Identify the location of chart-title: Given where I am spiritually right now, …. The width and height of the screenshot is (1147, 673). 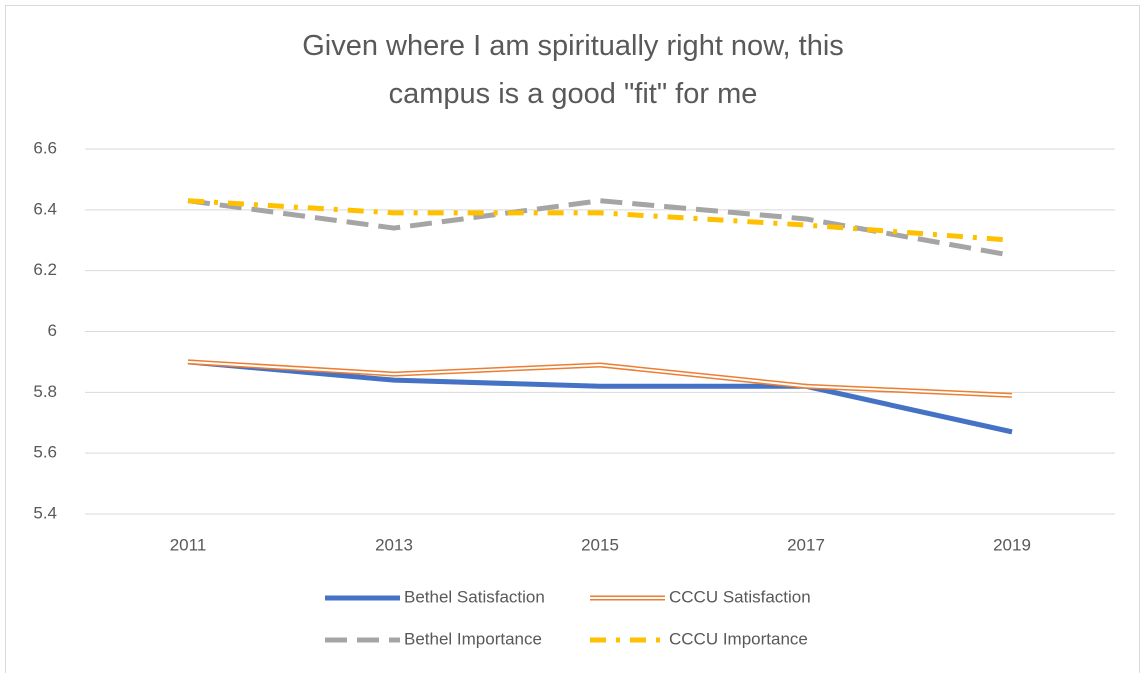
(573, 70).